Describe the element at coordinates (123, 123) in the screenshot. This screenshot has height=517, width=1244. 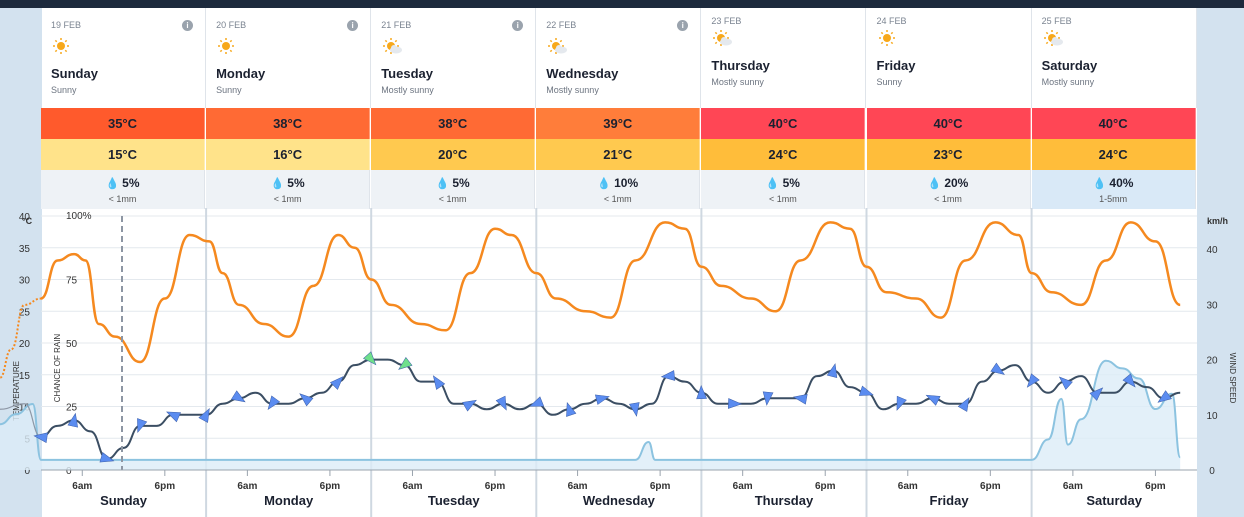
I see `high-temp-cell: 35°C` at that location.